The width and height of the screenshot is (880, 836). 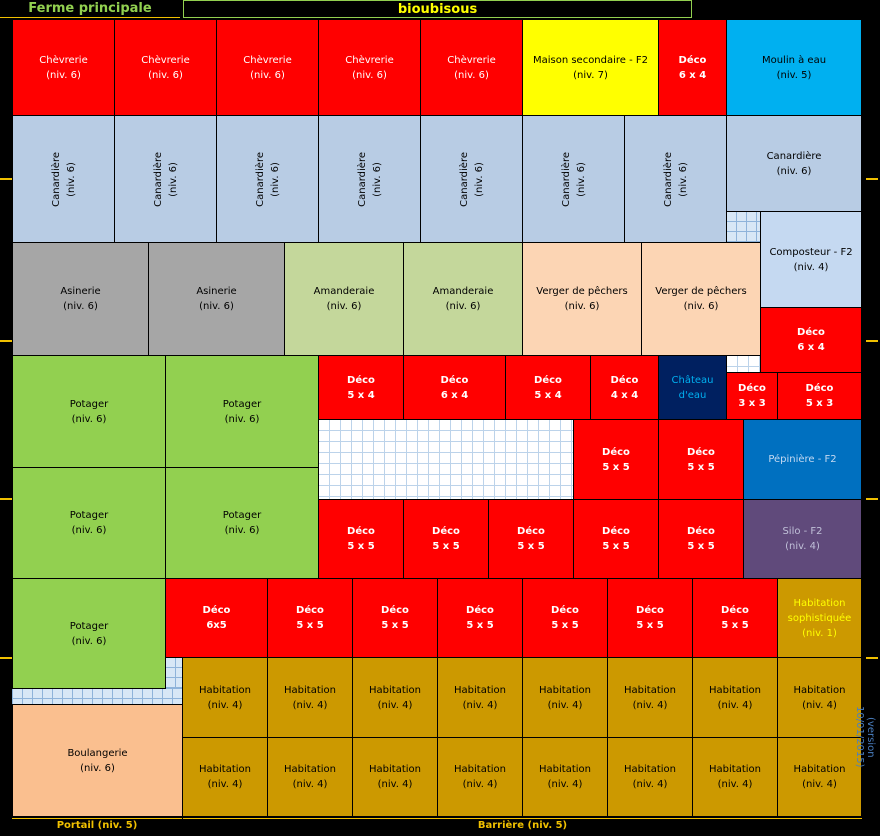 I want to click on boulangerie-cell: Boulangerie (niv. 6), so click(x=97, y=760).